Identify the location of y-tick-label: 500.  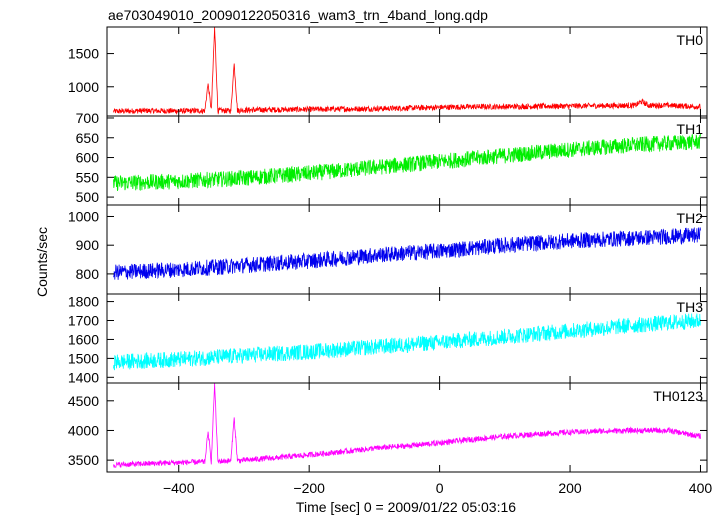
(88, 197).